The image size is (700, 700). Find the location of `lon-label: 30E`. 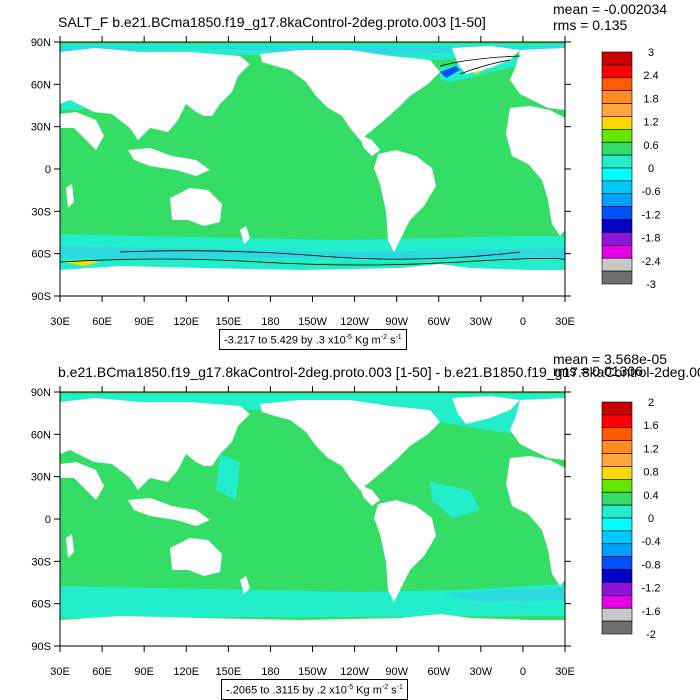

lon-label: 30E is located at coordinates (60, 322).